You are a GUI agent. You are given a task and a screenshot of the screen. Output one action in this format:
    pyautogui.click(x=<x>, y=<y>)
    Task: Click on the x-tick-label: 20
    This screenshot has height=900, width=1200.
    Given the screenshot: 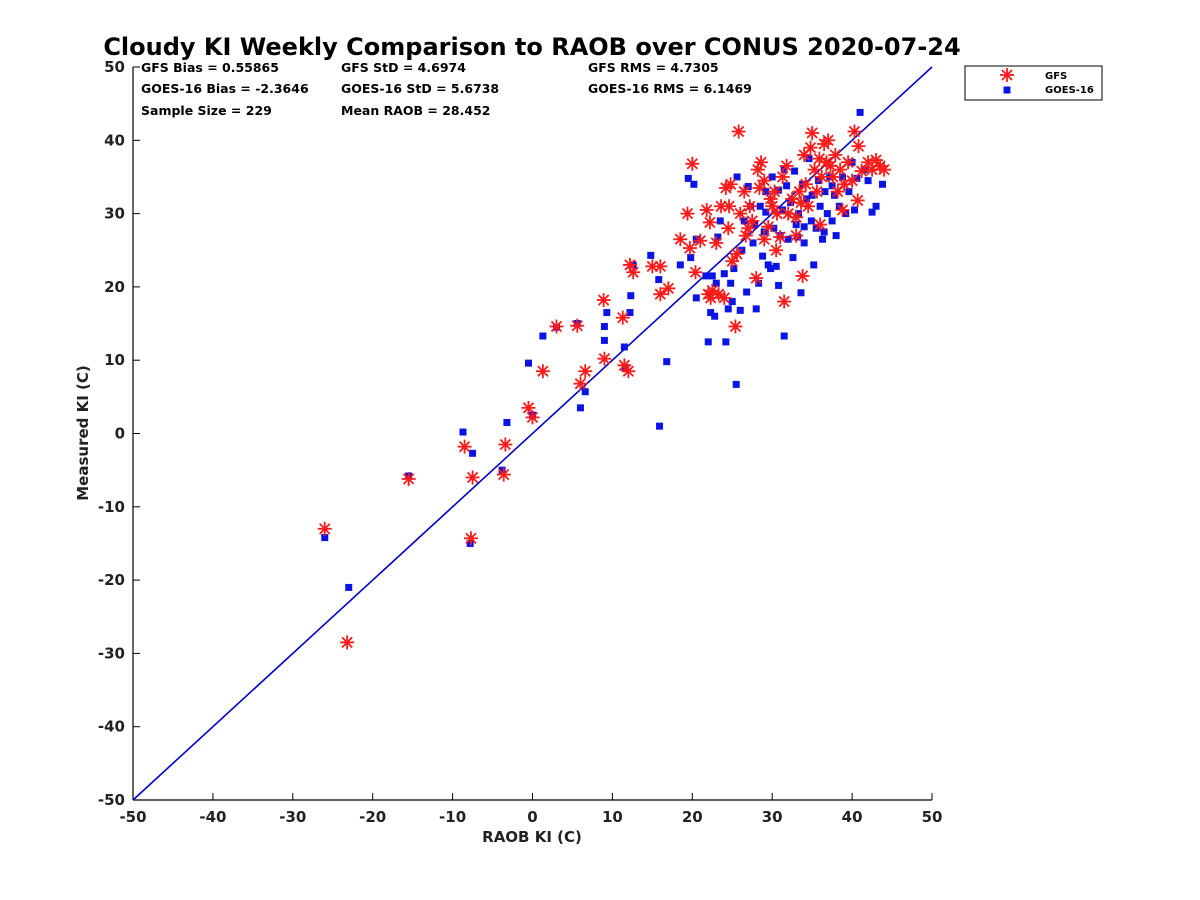 What is the action you would take?
    pyautogui.click(x=692, y=817)
    